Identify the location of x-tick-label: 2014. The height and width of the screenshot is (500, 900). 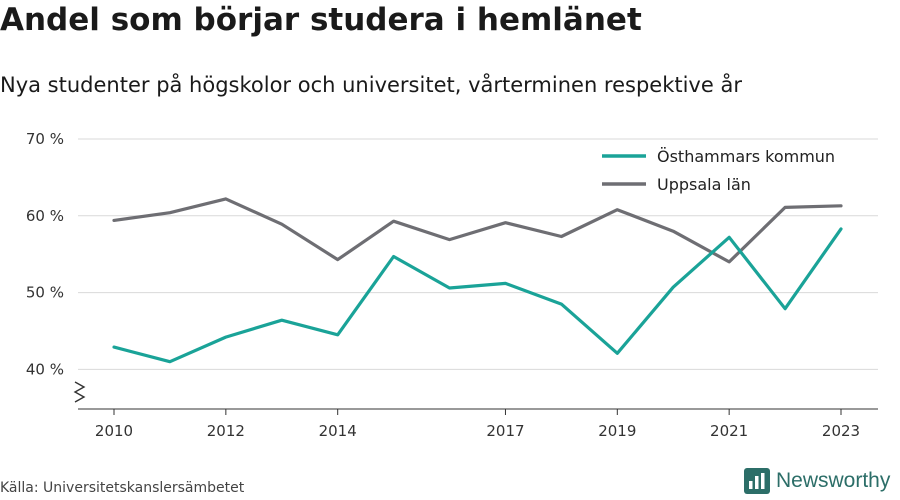
(338, 431).